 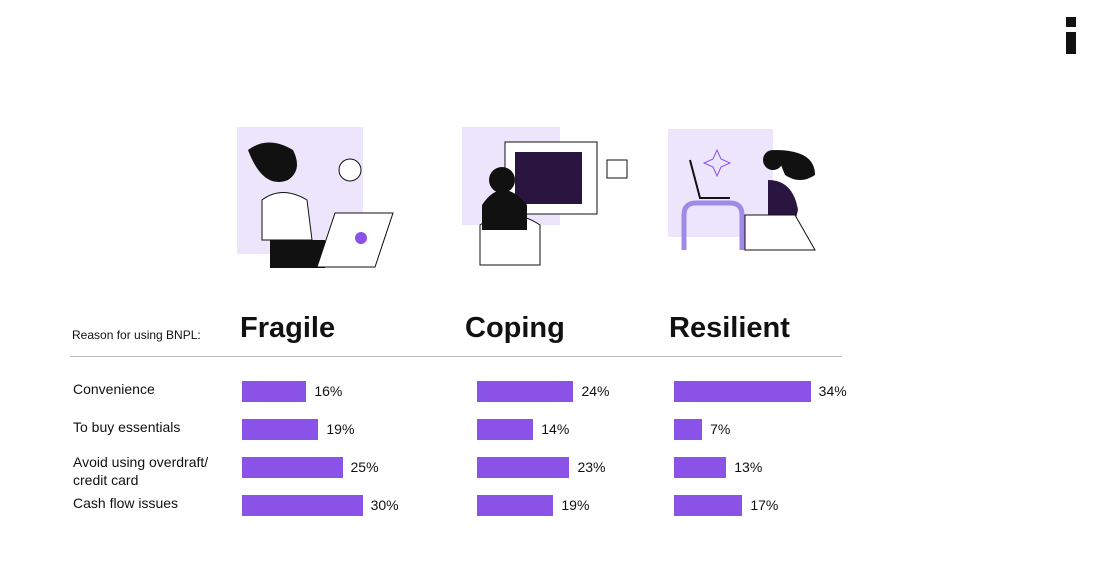 What do you see at coordinates (136, 335) in the screenshot?
I see `row-header: Reason for using BNPL:` at bounding box center [136, 335].